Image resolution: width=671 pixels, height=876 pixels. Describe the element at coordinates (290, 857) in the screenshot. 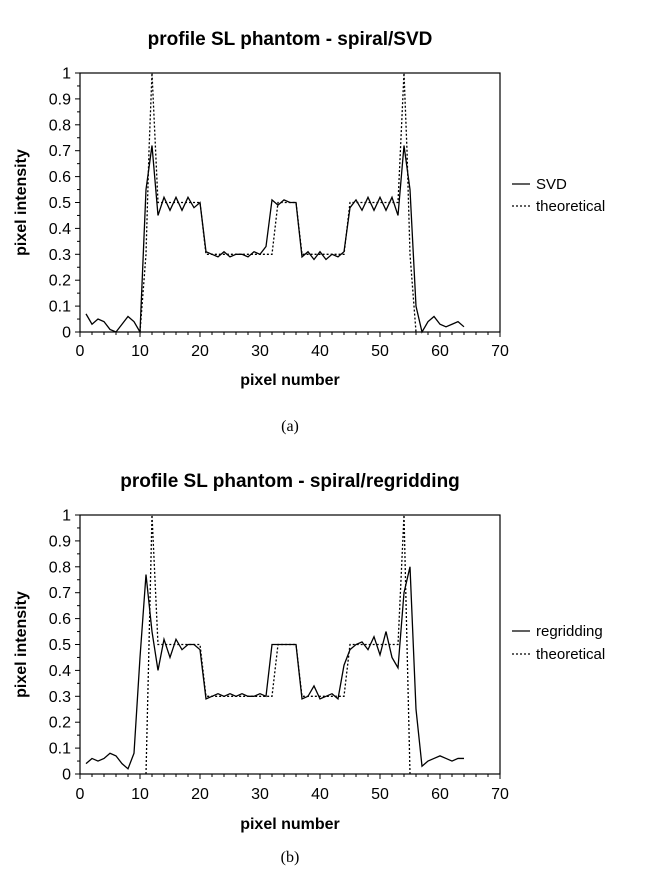

I see `figure-caption: (b)` at that location.